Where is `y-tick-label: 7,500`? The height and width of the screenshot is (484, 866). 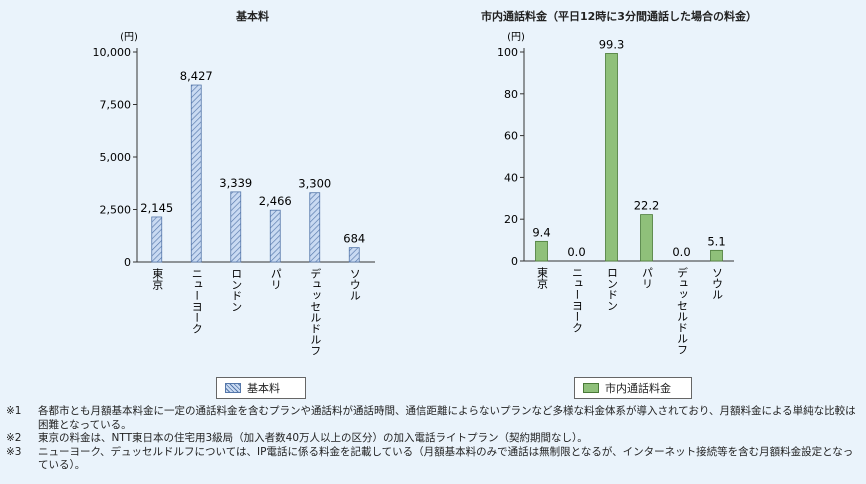
y-tick-label: 7,500 is located at coordinates (116, 105).